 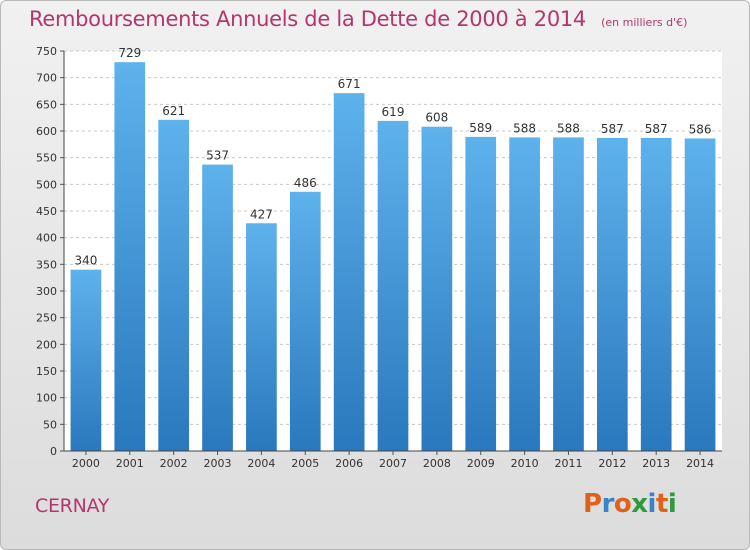 I want to click on bar-value-label: 671, so click(x=349, y=84).